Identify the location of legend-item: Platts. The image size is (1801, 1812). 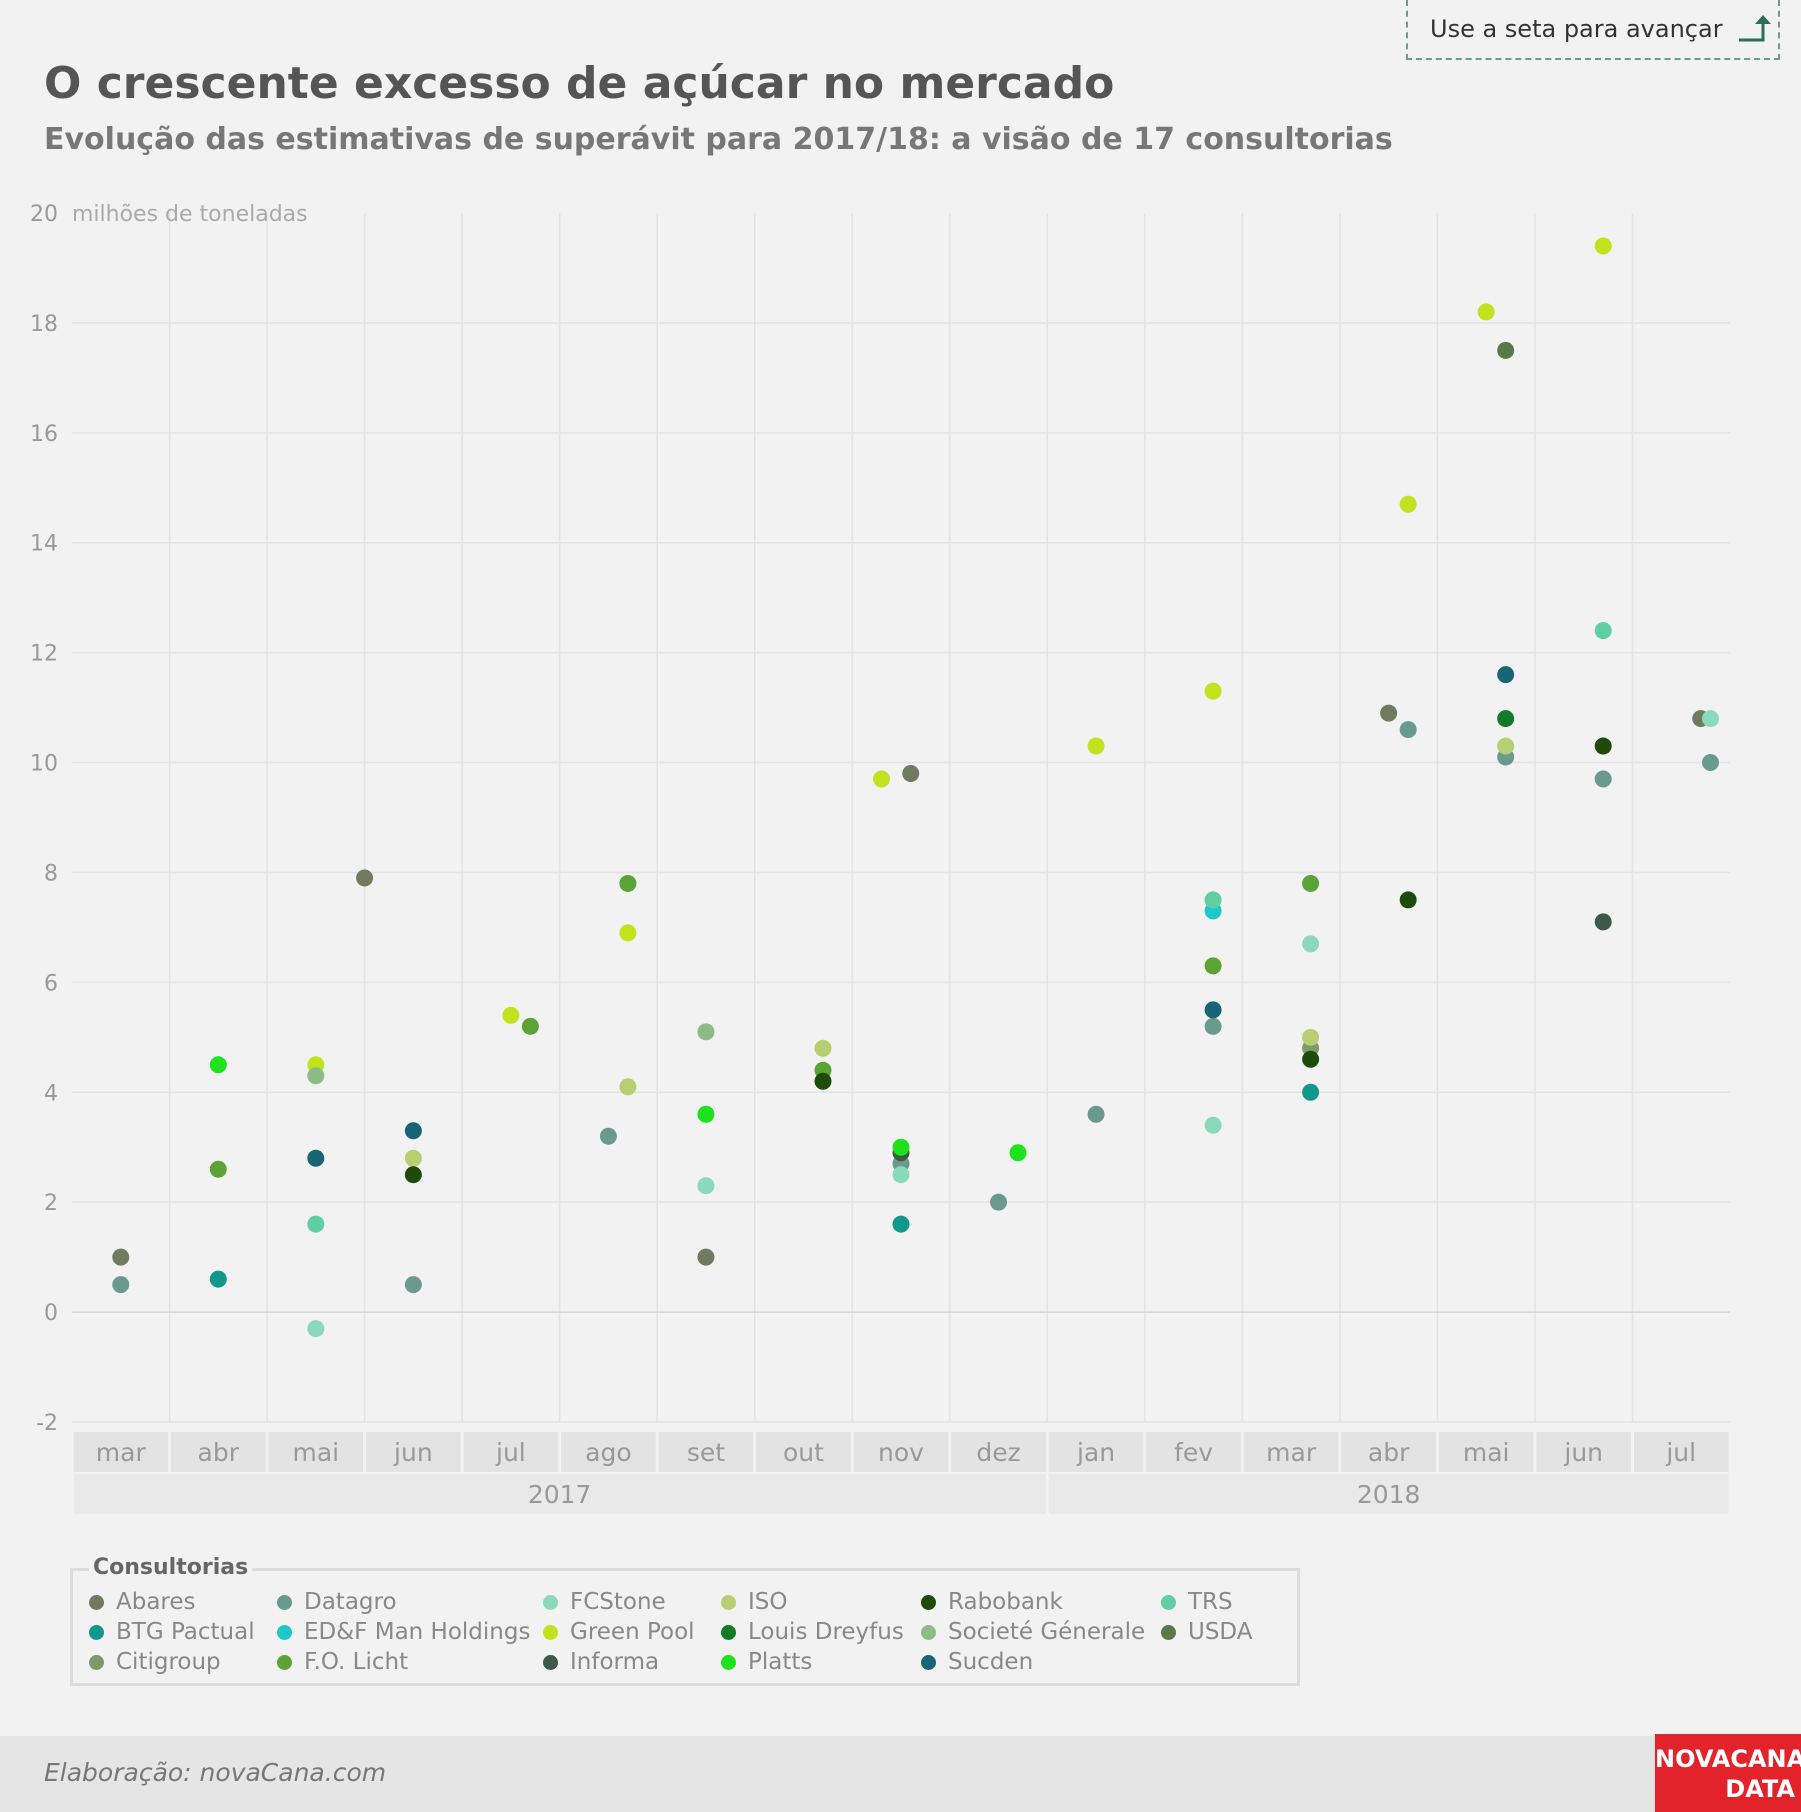
(766, 1662).